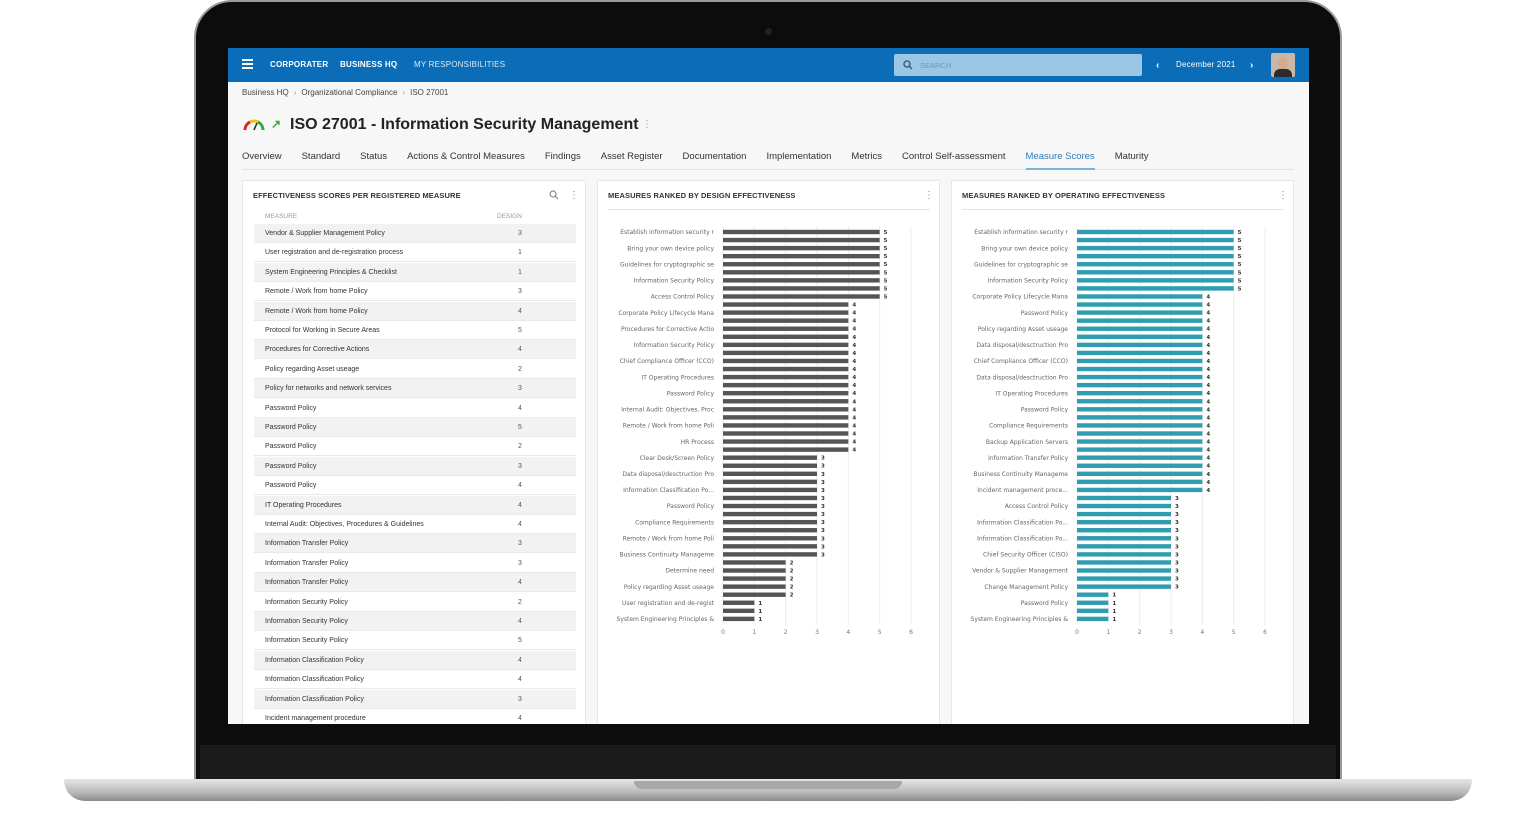 The width and height of the screenshot is (1536, 824). Describe the element at coordinates (321, 156) in the screenshot. I see `tab-standard: Standard` at that location.